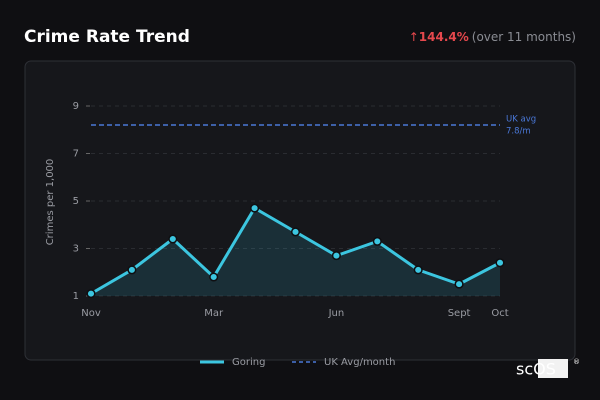 Image resolution: width=600 pixels, height=400 pixels. What do you see at coordinates (295, 252) in the screenshot?
I see `area` at bounding box center [295, 252].